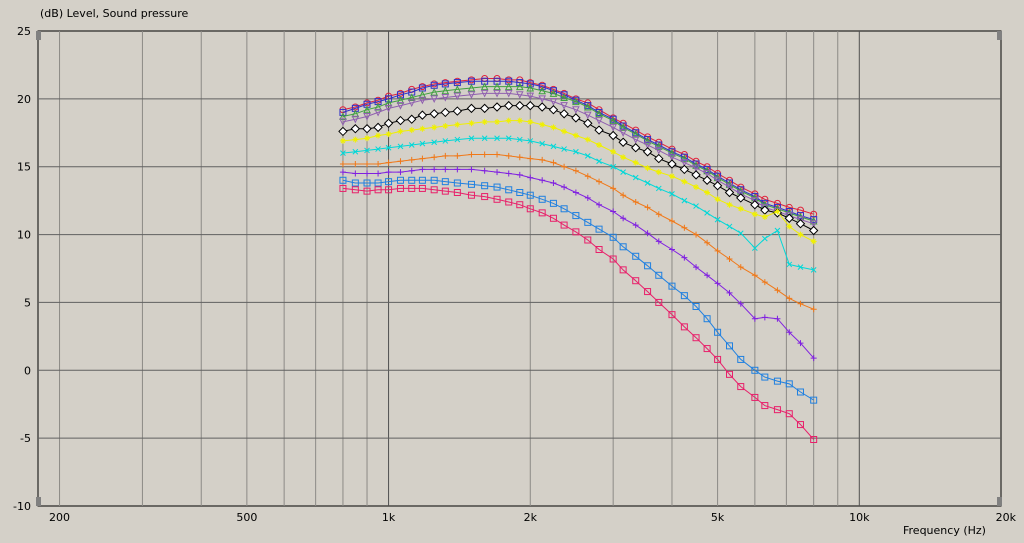 Image resolution: width=1024 pixels, height=543 pixels. Describe the element at coordinates (246, 517) in the screenshot. I see `x-tick-label: 500` at that location.